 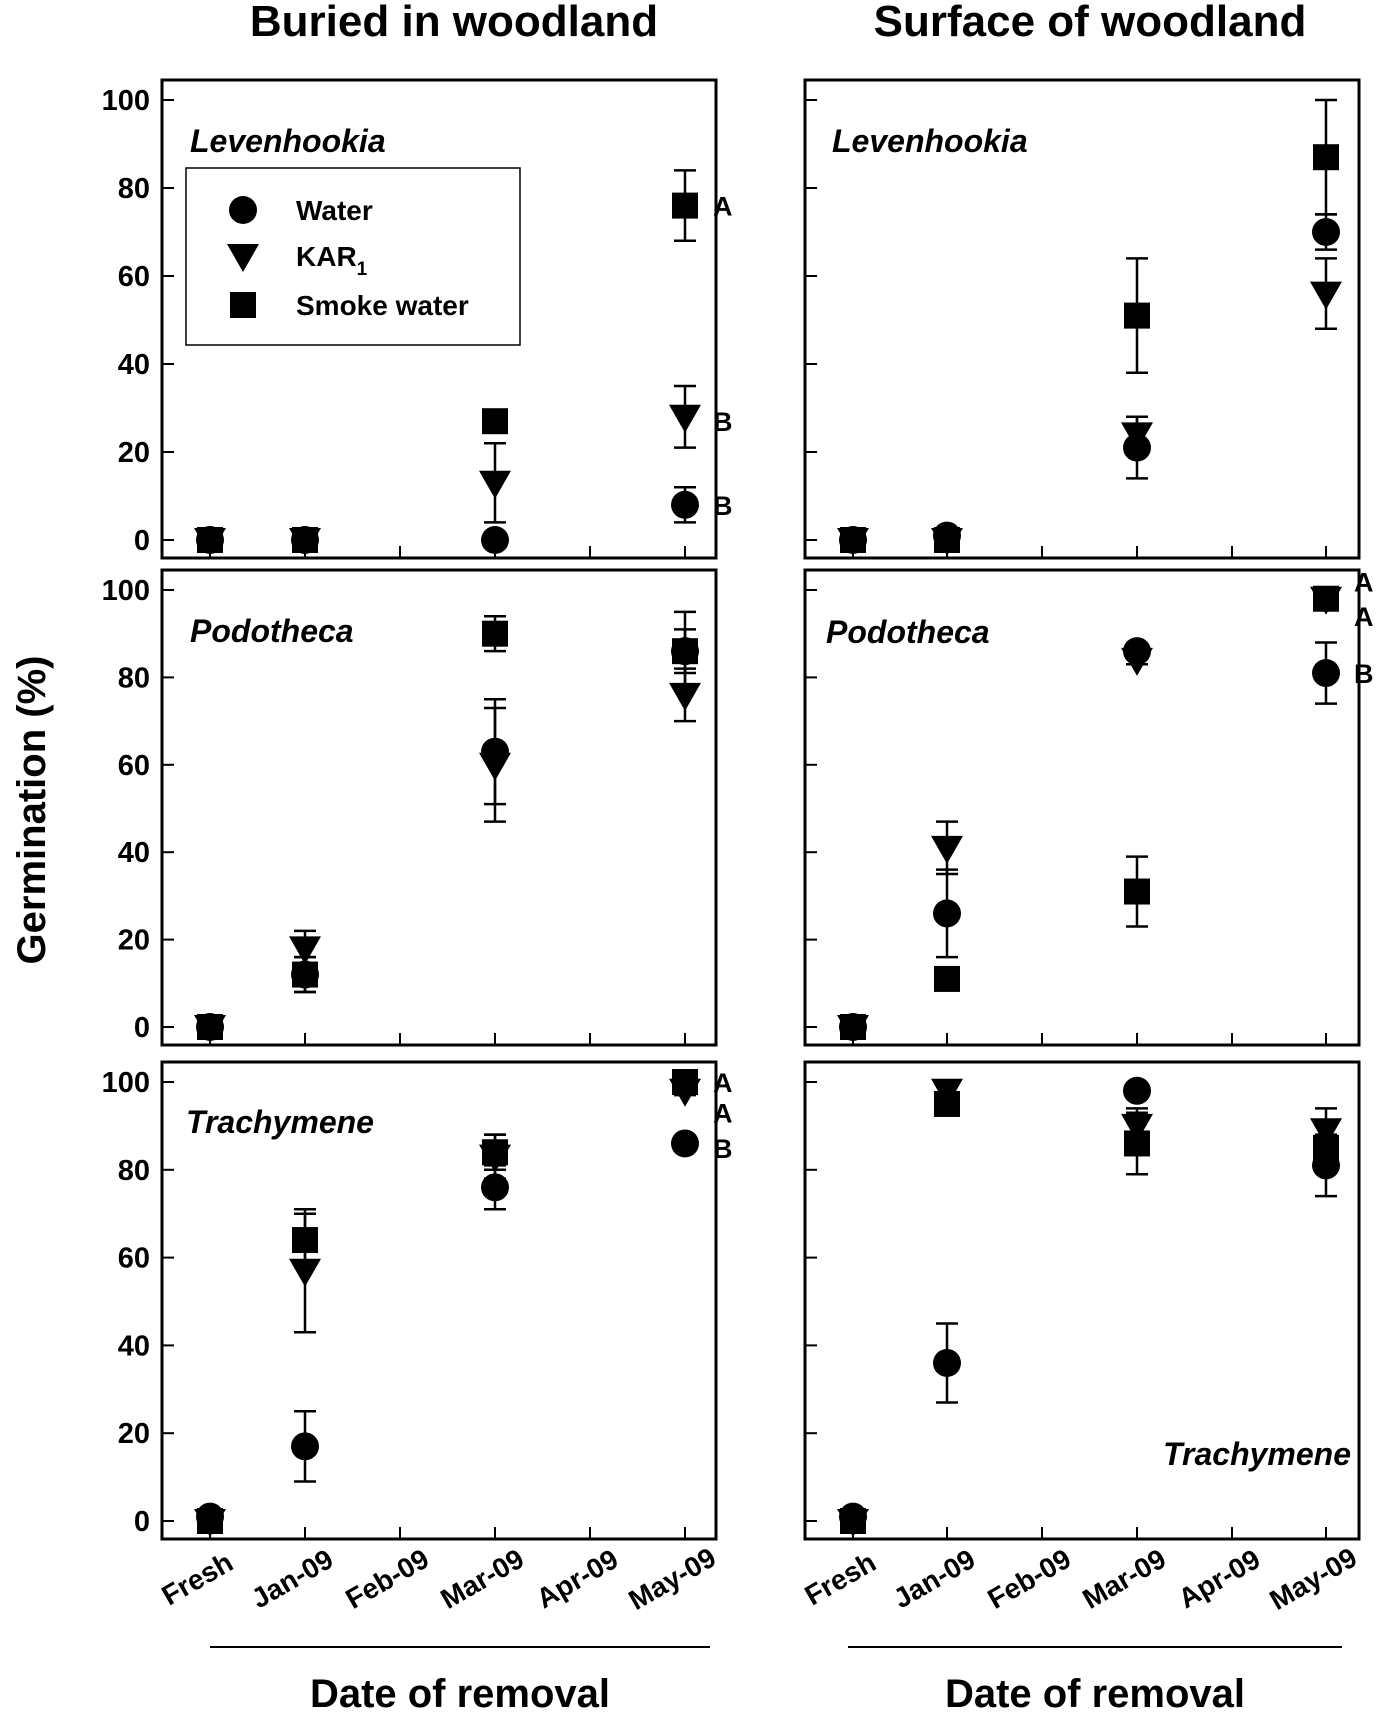 What do you see at coordinates (243, 210) in the screenshot?
I see `legend-marker-circle` at bounding box center [243, 210].